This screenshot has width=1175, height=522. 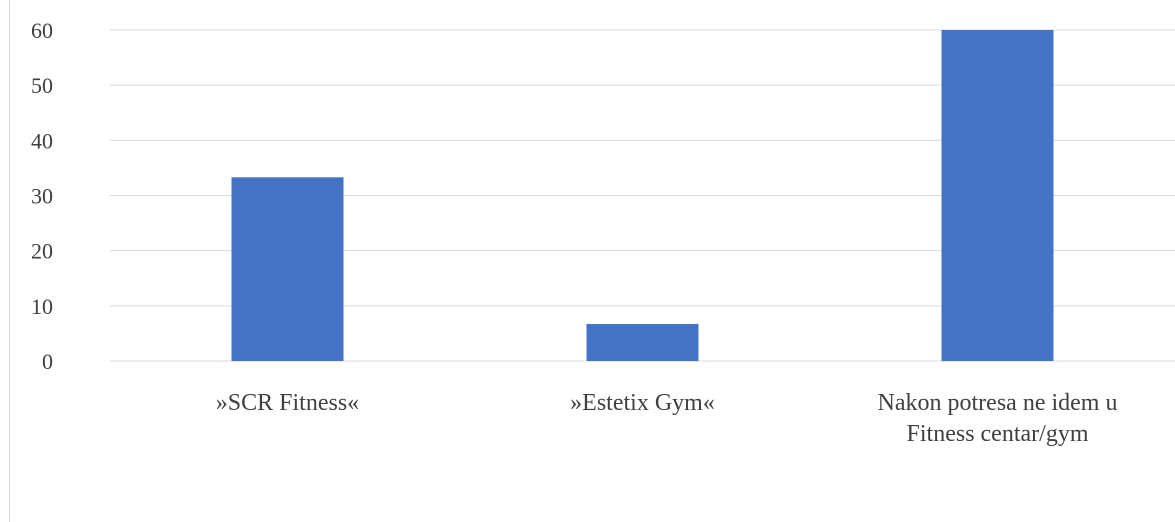 I want to click on x-category-label-line: »SCR Fitness«, so click(x=287, y=403).